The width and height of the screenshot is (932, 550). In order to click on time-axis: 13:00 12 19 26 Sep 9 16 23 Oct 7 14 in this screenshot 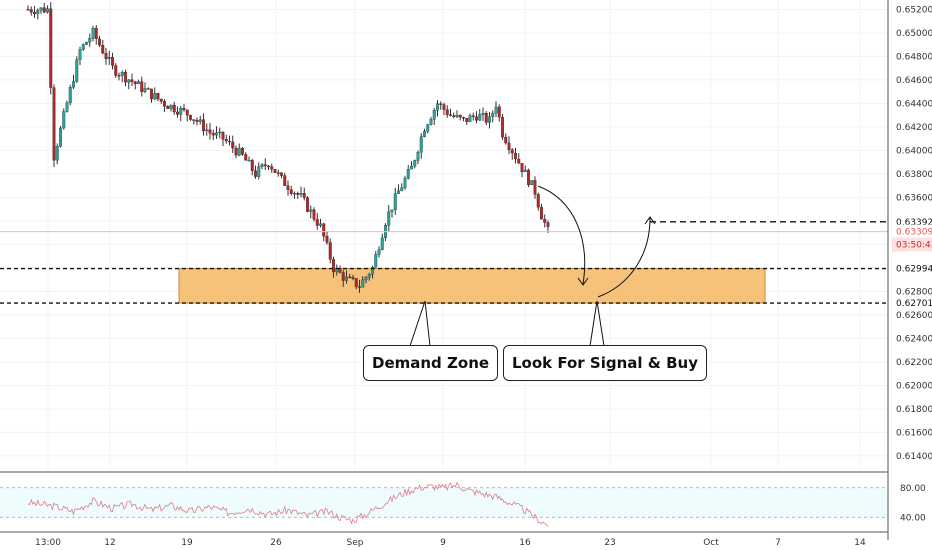, I will do `click(444, 539)`.